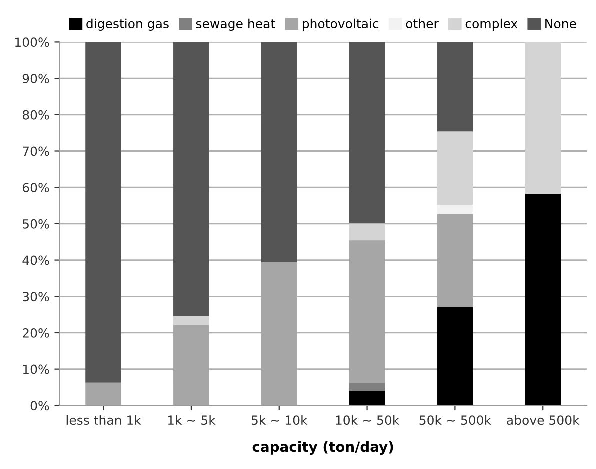 This screenshot has width=596, height=469. What do you see at coordinates (561, 24) in the screenshot?
I see `legend-label: None` at bounding box center [561, 24].